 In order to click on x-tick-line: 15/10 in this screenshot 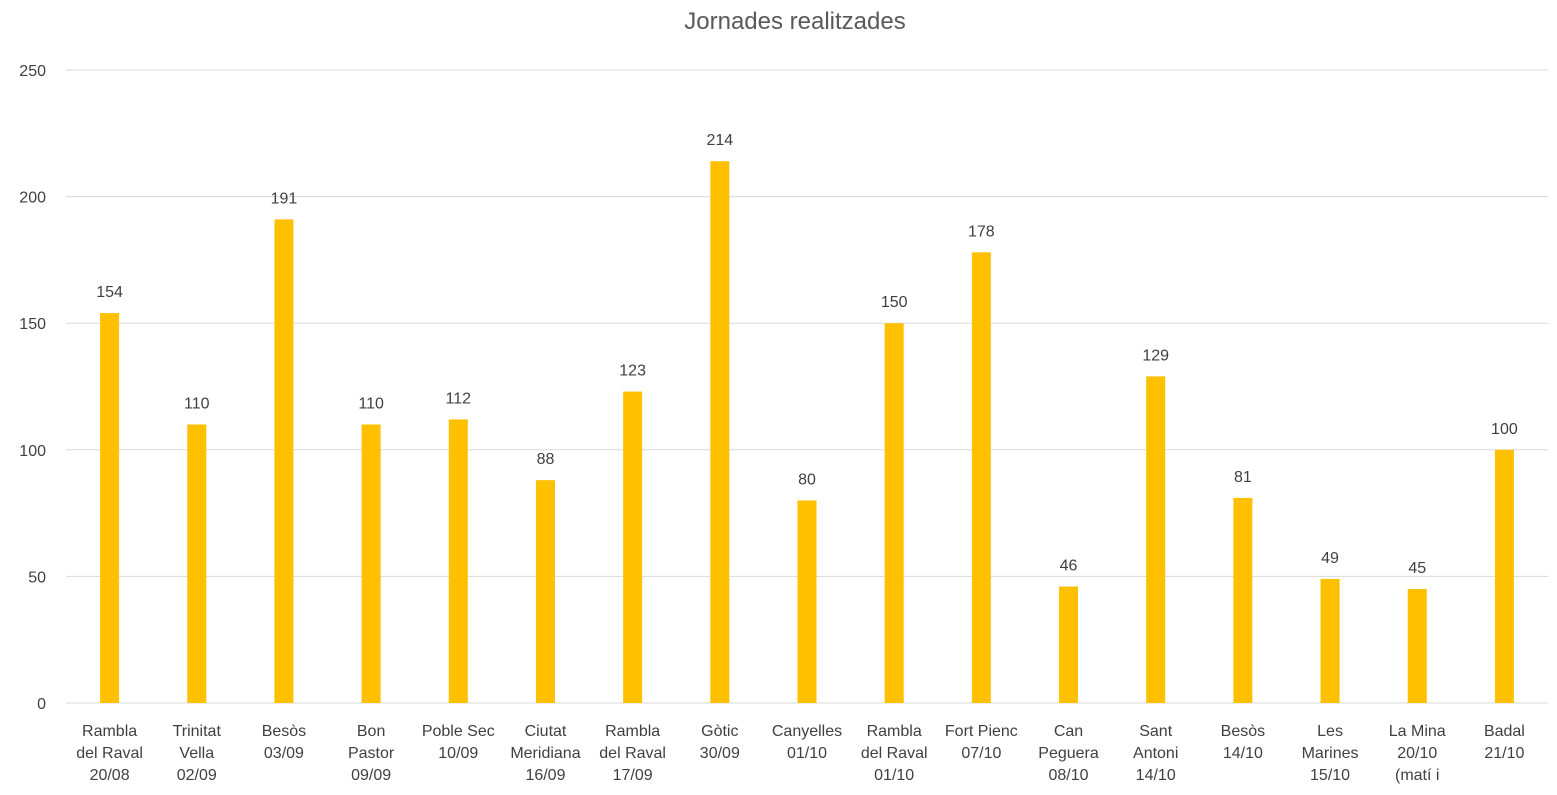, I will do `click(1330, 775)`.